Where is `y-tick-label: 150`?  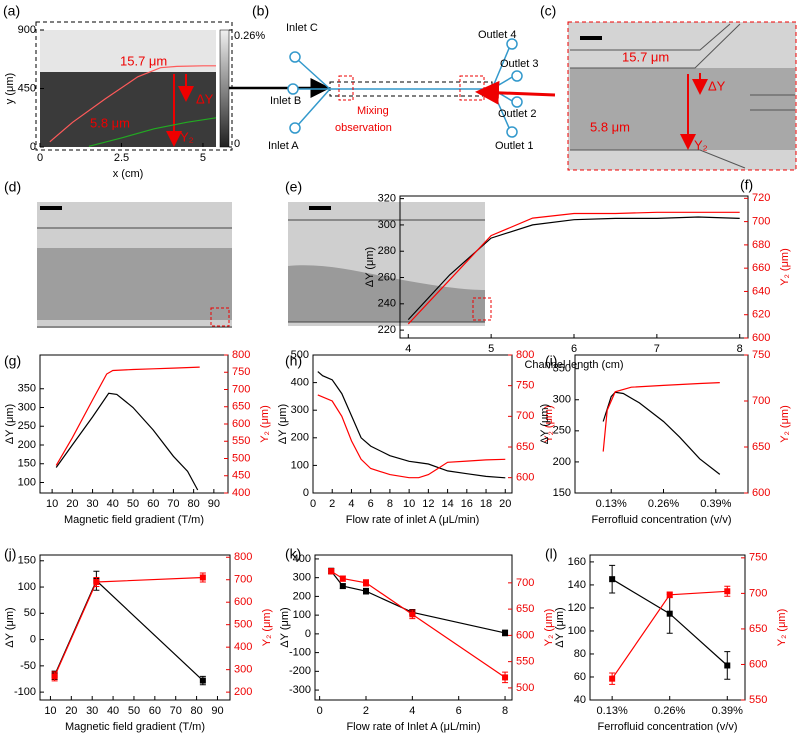
y-tick-label: 150 is located at coordinates (27, 561).